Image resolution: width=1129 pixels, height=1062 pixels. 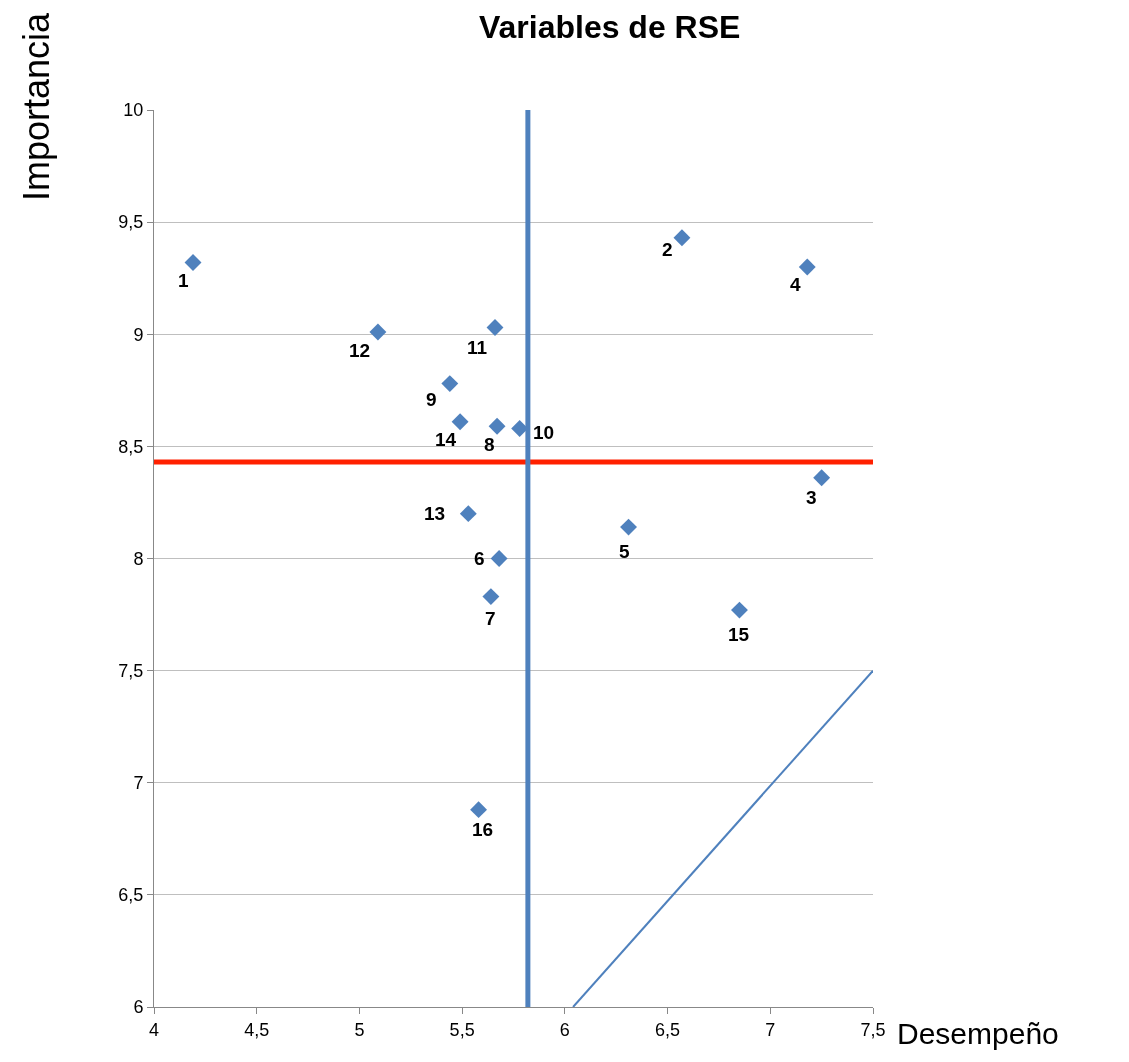 What do you see at coordinates (490, 618) in the screenshot?
I see `annotation: 7` at bounding box center [490, 618].